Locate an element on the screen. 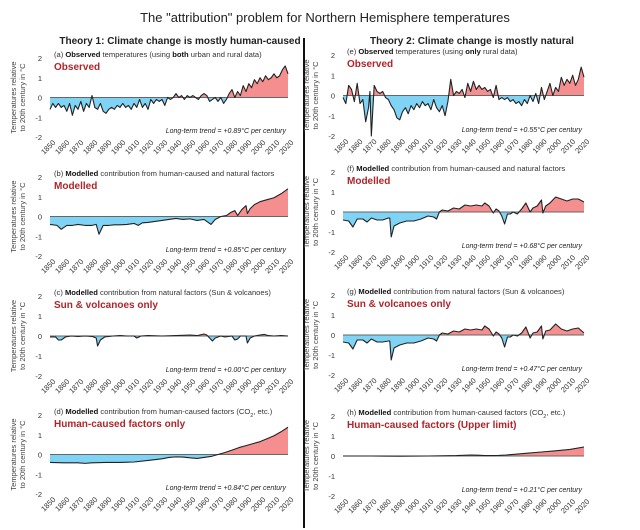 The image size is (640, 530). subtitle-segment: , etc.) is located at coordinates (555, 412).